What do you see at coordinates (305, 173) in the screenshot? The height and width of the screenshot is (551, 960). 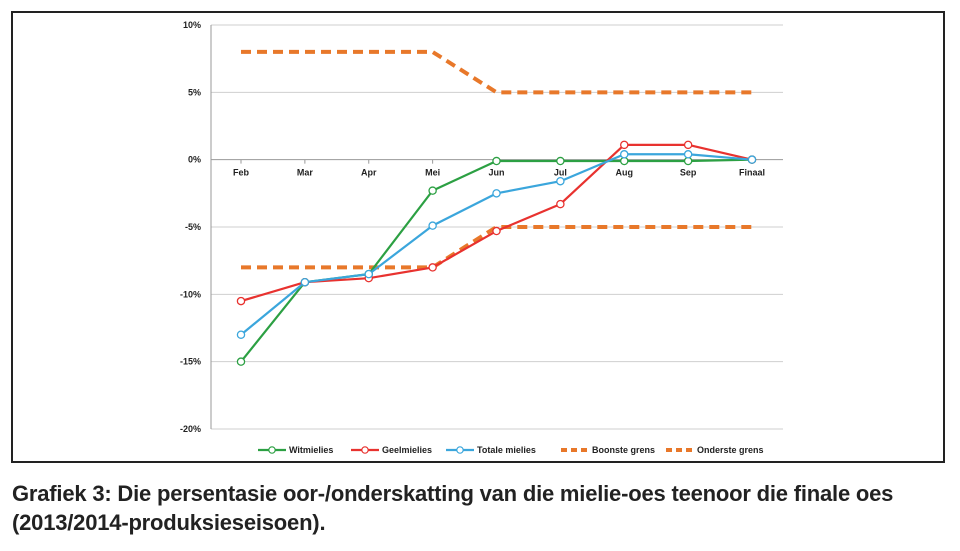 I see `x-tick-label: Mar` at bounding box center [305, 173].